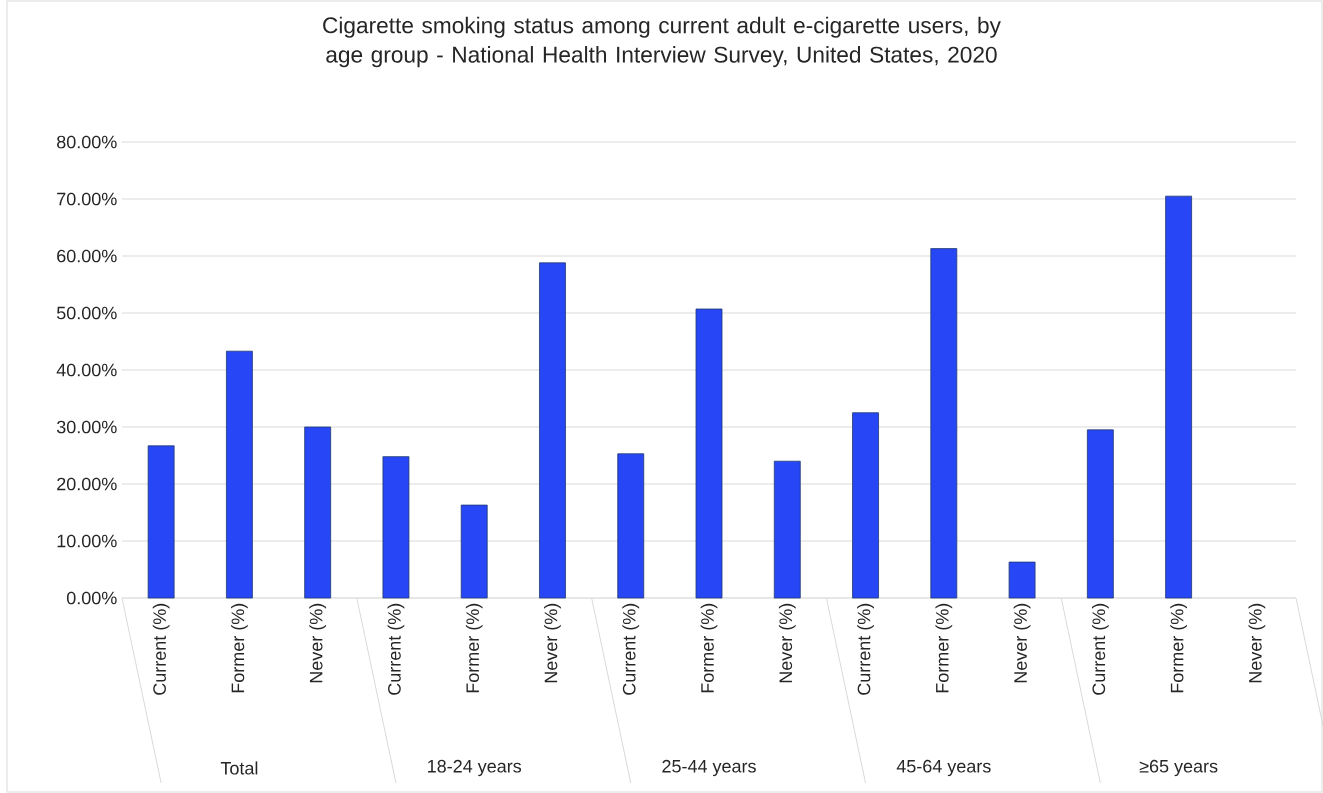 The width and height of the screenshot is (1323, 793). What do you see at coordinates (91, 598) in the screenshot?
I see `y-tick-label: 0.00%` at bounding box center [91, 598].